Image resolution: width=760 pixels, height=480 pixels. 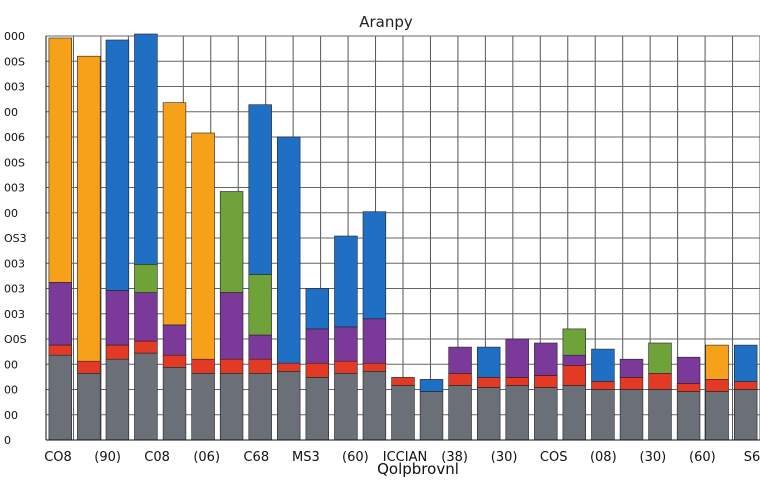 I want to click on x-tick-label: (38), so click(x=454, y=457).